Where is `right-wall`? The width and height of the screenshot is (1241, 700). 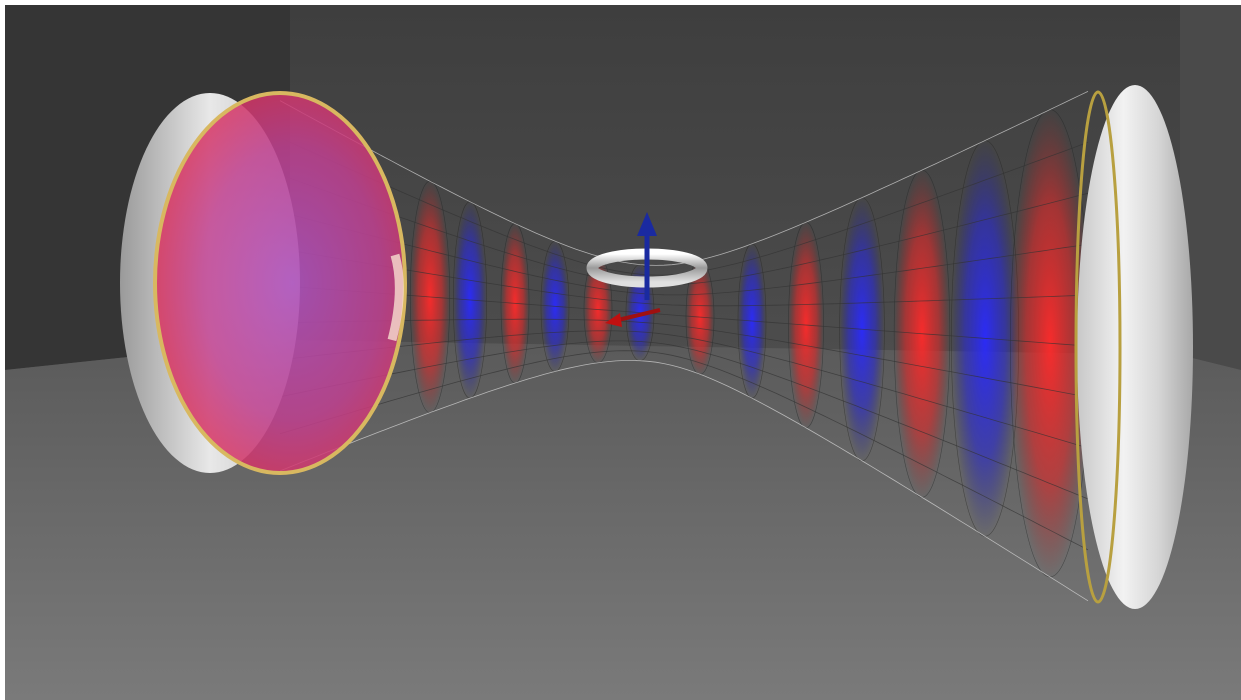 right-wall is located at coordinates (1210, 187).